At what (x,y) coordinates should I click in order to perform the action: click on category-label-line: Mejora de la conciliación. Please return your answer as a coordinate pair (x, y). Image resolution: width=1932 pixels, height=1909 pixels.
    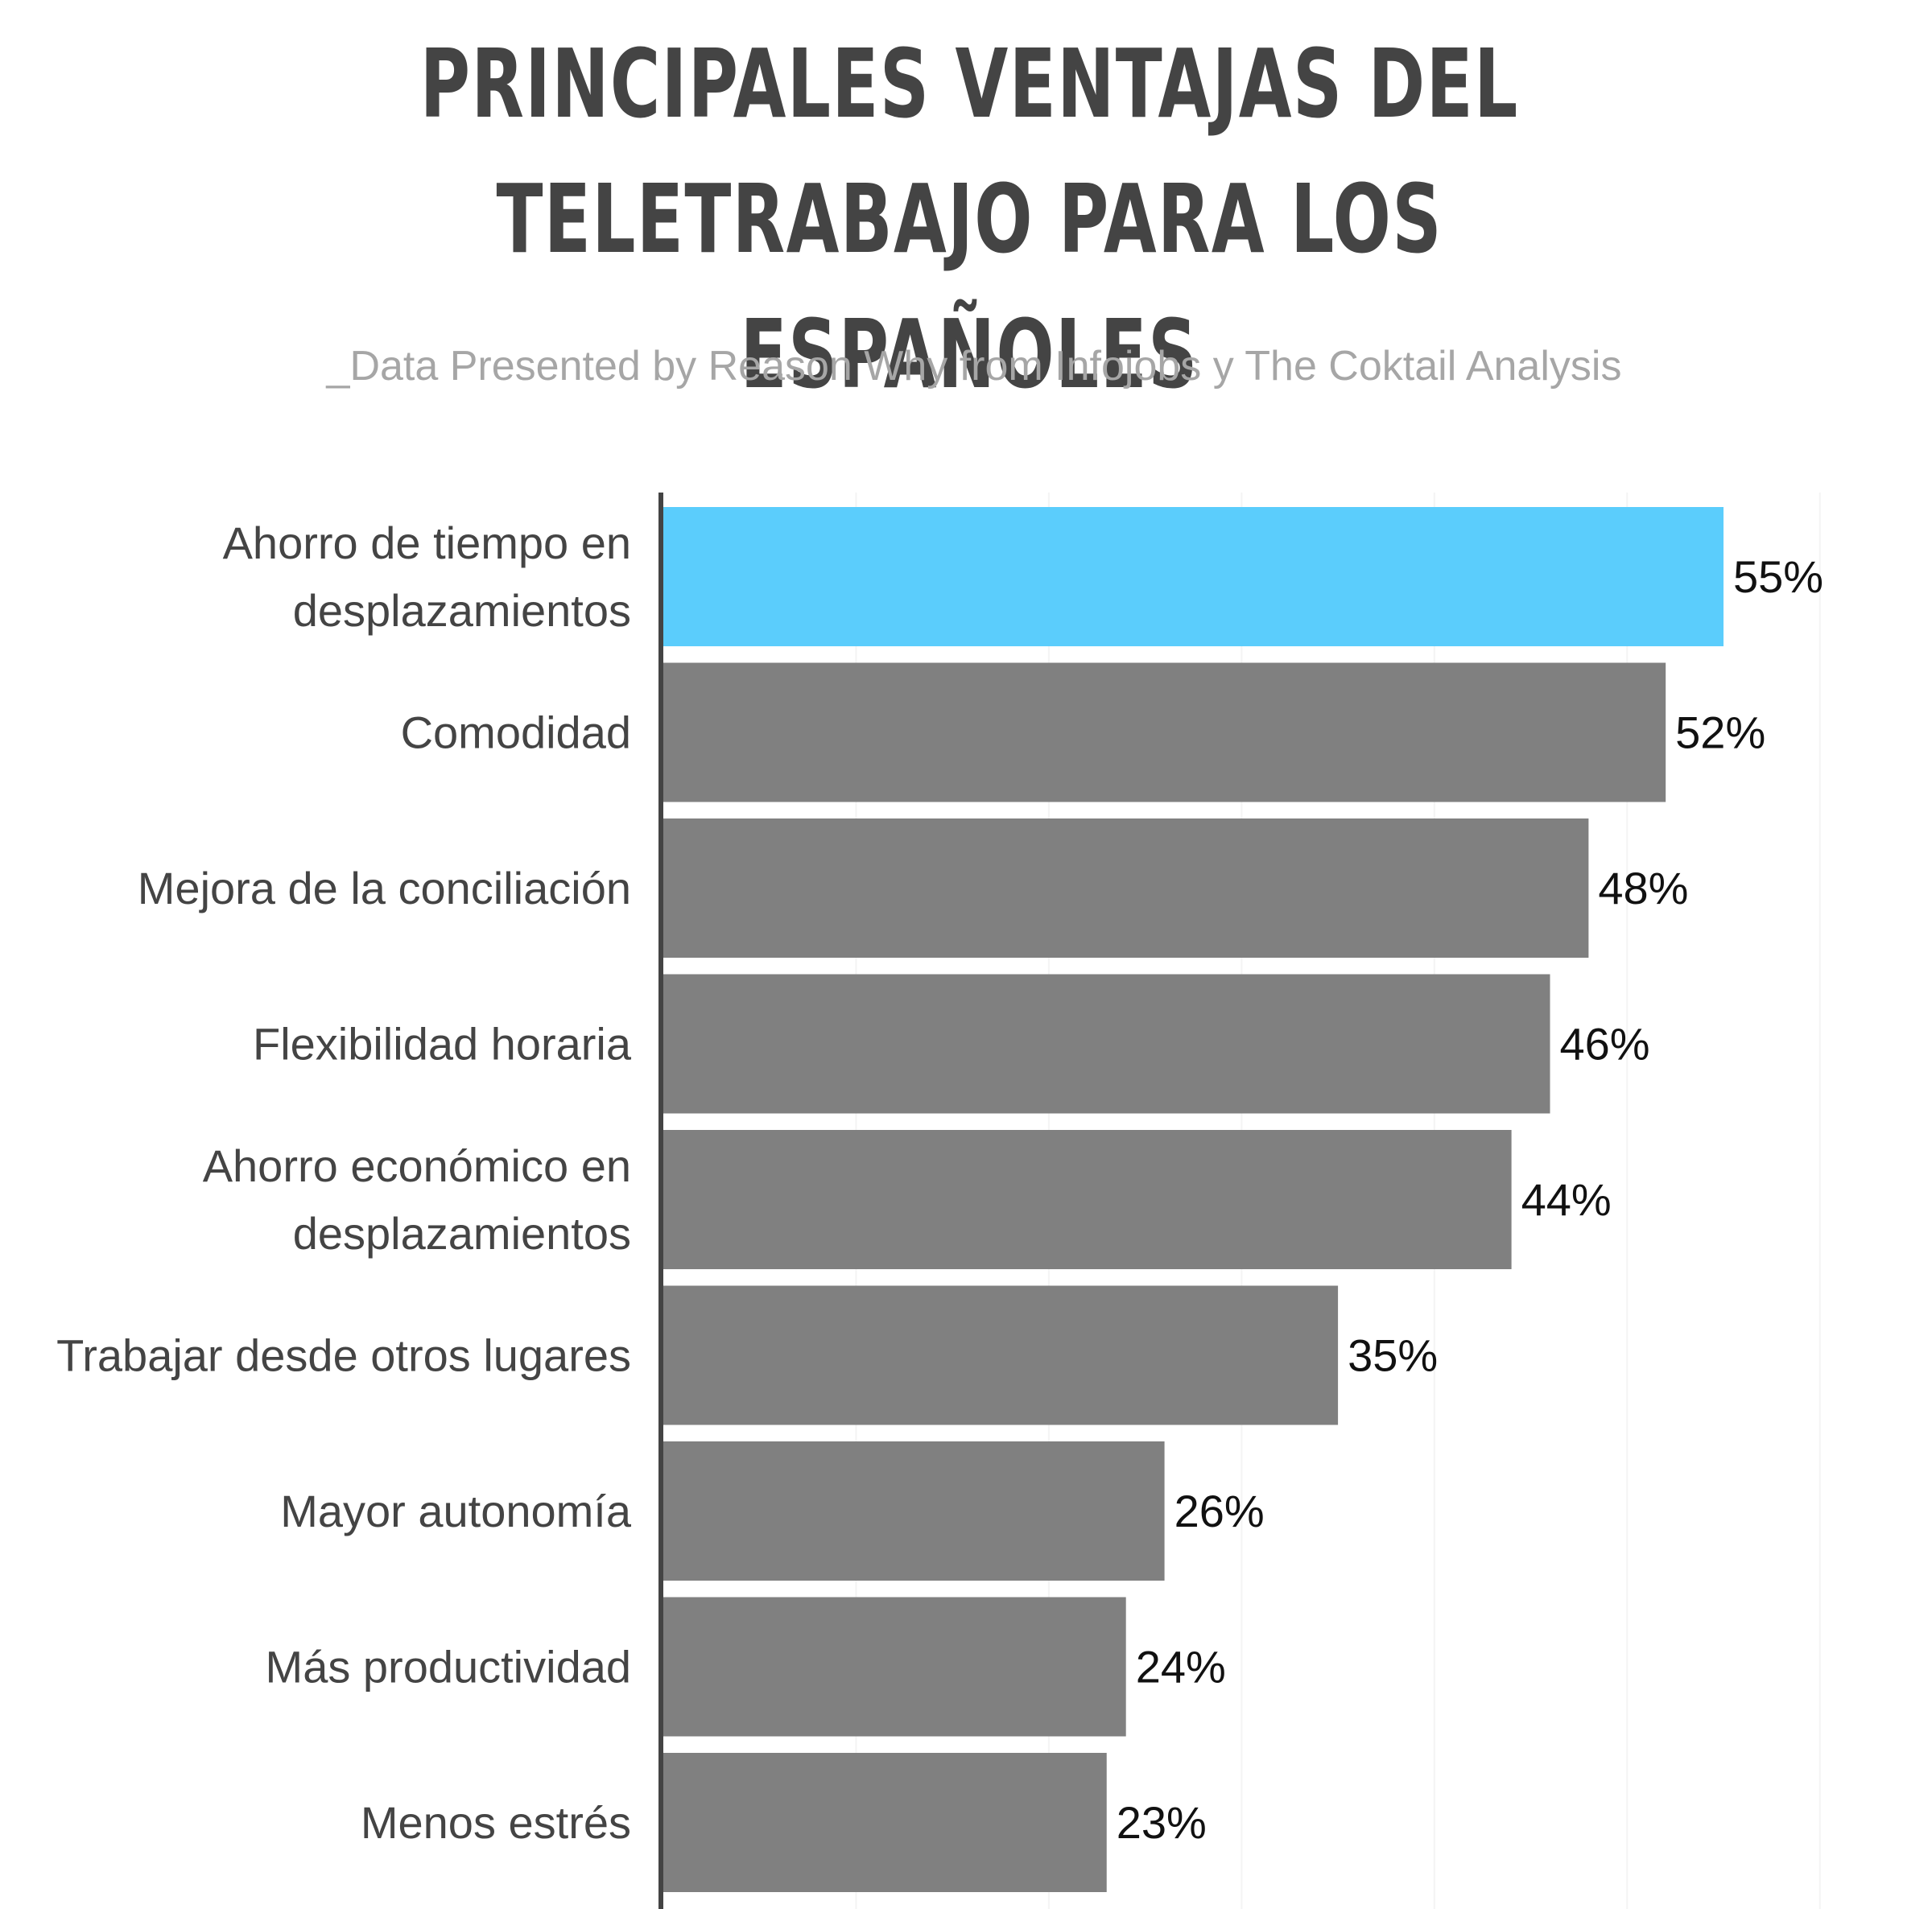
    Looking at the image, I should click on (384, 888).